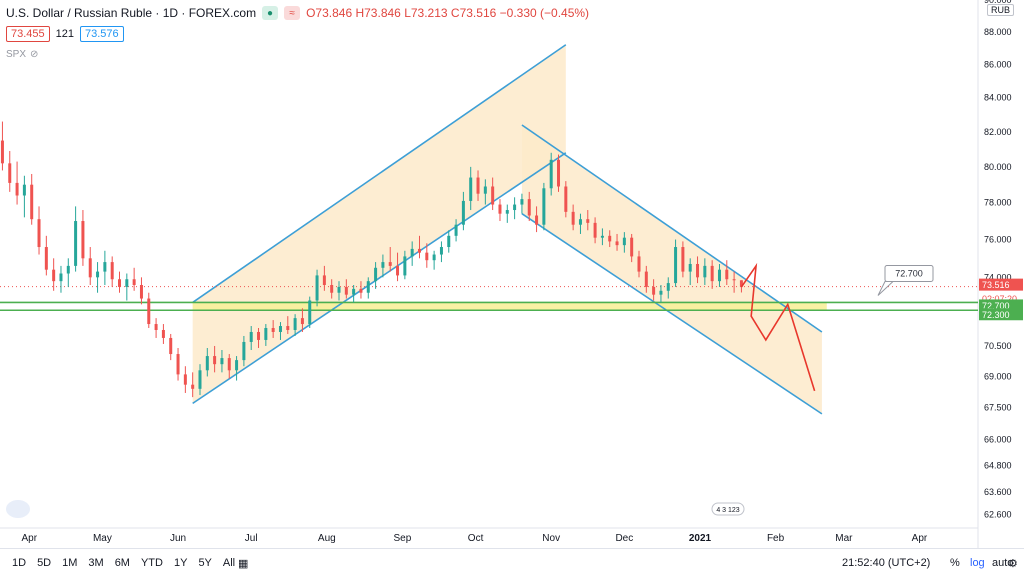  What do you see at coordinates (920, 538) in the screenshot?
I see `x-tick-label: Apr` at bounding box center [920, 538].